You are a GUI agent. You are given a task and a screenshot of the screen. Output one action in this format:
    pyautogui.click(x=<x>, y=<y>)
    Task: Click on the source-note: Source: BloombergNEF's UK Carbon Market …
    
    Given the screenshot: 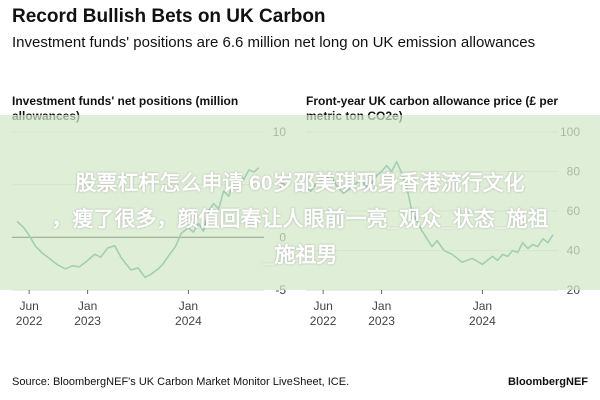 What is the action you would take?
    pyautogui.click(x=181, y=382)
    